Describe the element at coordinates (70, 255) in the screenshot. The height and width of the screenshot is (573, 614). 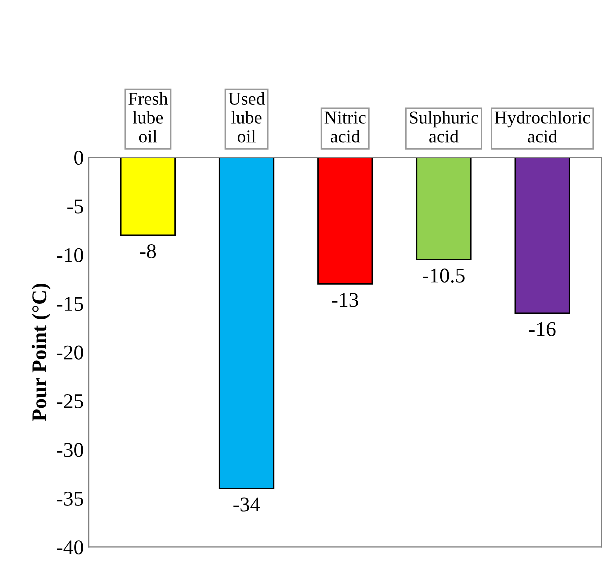
I see `y-tick-label: -10` at that location.